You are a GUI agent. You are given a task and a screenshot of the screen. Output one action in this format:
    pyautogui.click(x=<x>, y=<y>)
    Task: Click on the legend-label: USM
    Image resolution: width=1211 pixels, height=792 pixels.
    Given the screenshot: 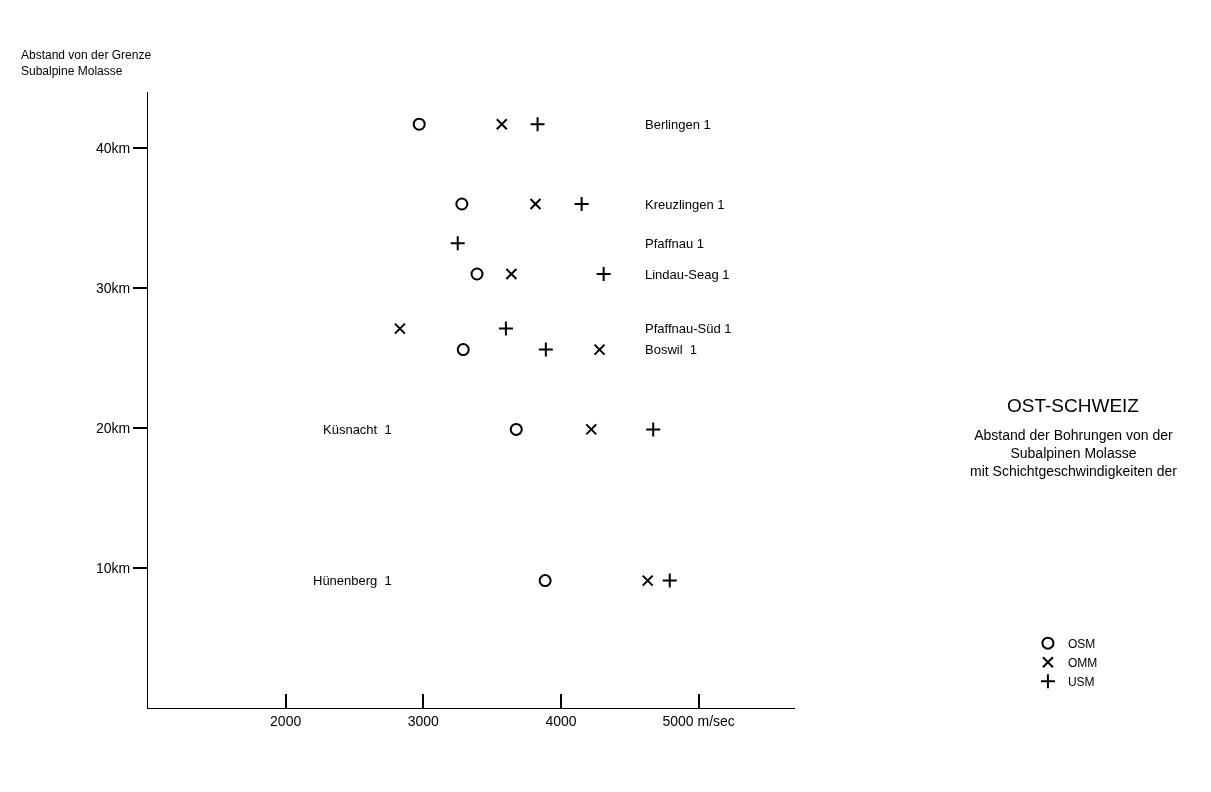 What is the action you would take?
    pyautogui.click(x=1081, y=681)
    